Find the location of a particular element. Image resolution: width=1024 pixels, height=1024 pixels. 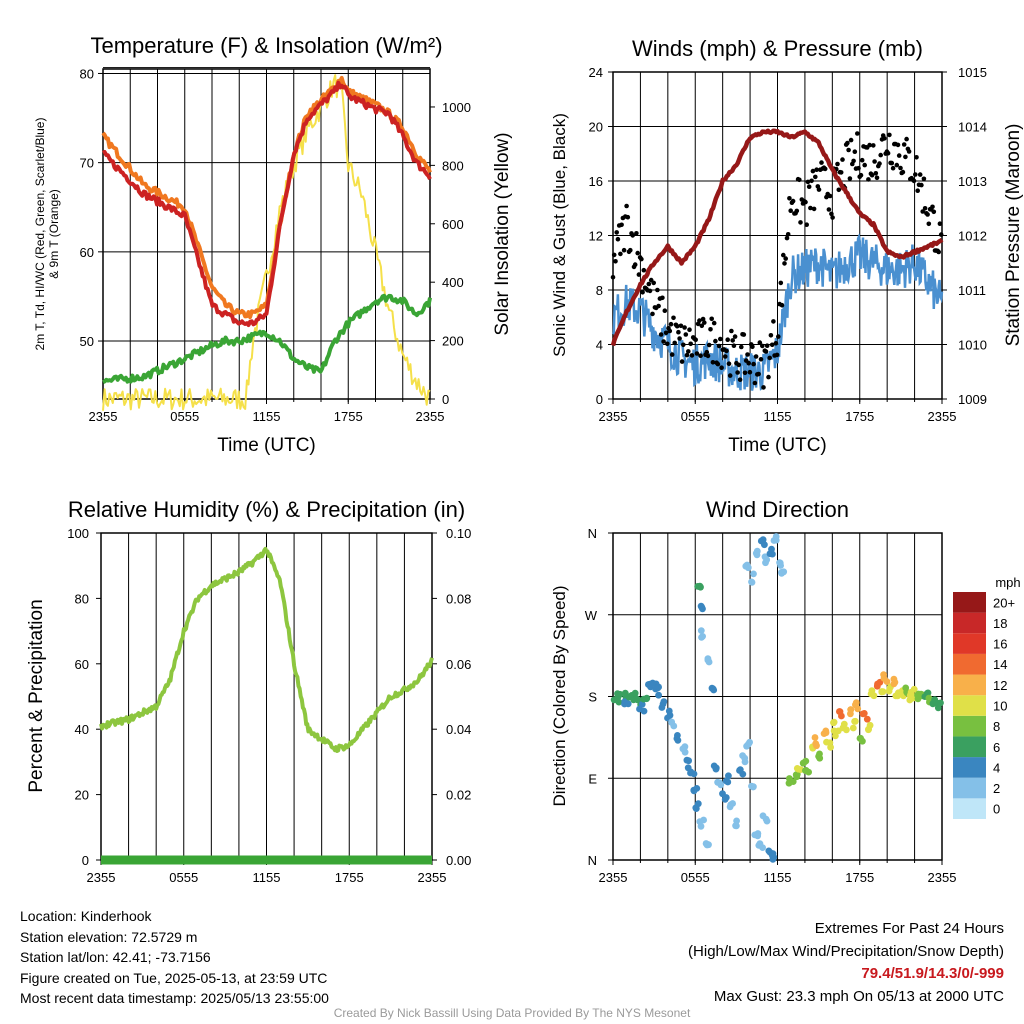

colorbar-label: 14 is located at coordinates (1000, 664).